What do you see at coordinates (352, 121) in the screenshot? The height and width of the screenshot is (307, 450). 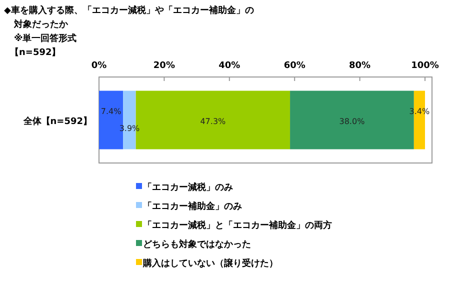 I see `value-label: 38.0%` at bounding box center [352, 121].